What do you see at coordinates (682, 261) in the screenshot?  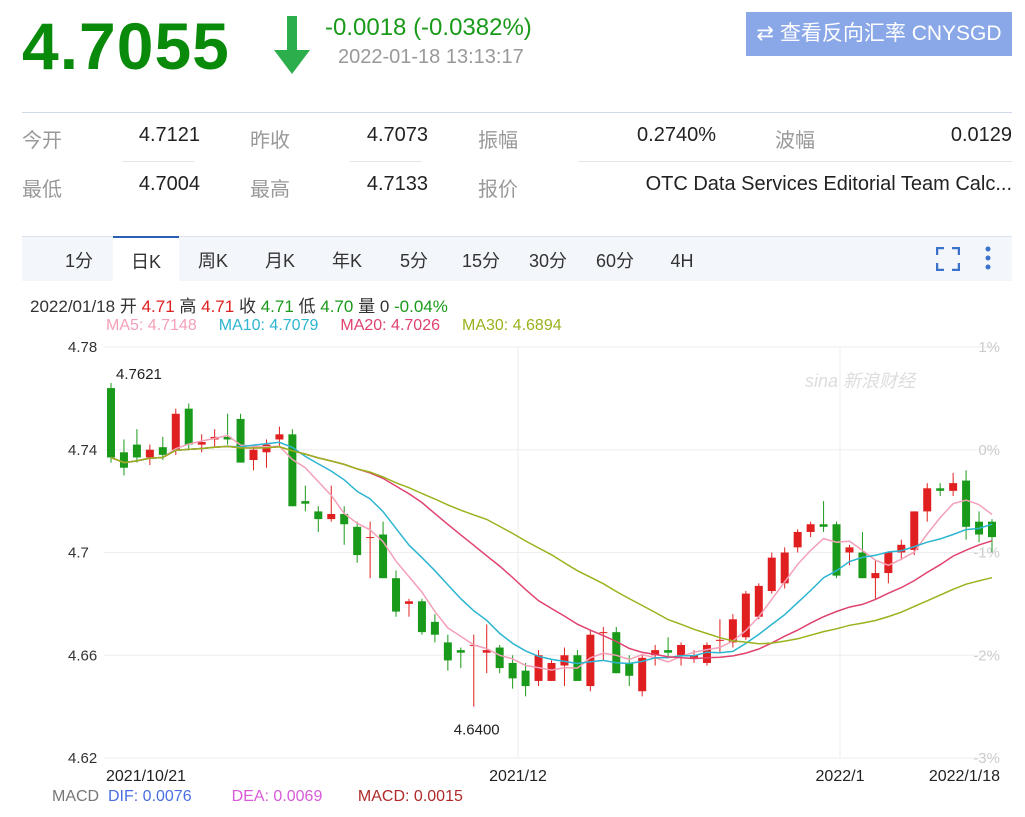 I see `tab-9: 4H` at bounding box center [682, 261].